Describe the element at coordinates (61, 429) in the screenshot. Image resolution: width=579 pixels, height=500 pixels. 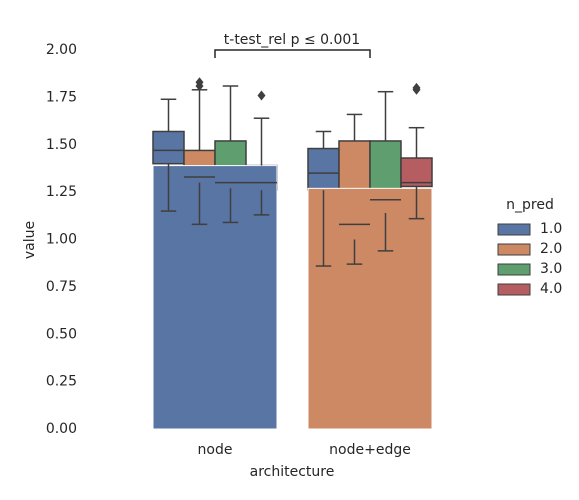
I see `y-tick-label: 0.00` at that location.